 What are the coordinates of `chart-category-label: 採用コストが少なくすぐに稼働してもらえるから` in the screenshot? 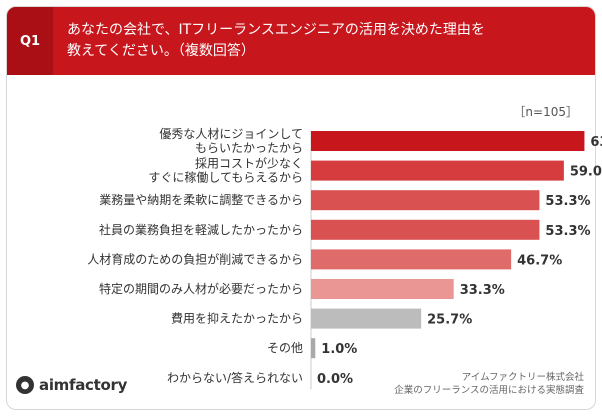 It's located at (225, 170).